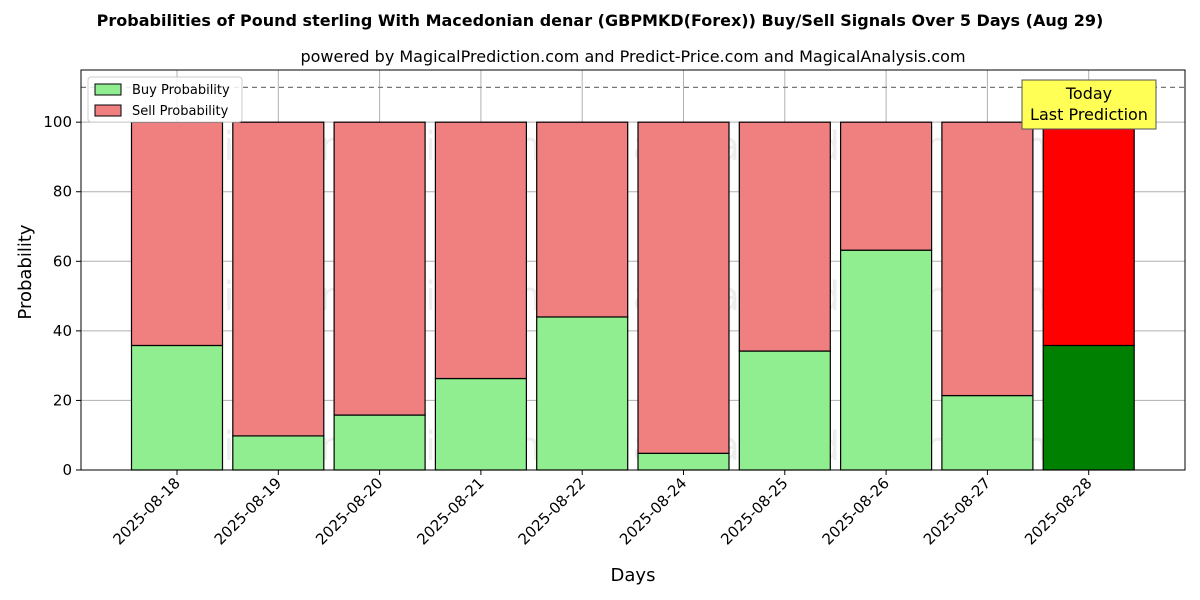  Describe the element at coordinates (181, 90) in the screenshot. I see `legend-buy-label: Buy Probability` at that location.